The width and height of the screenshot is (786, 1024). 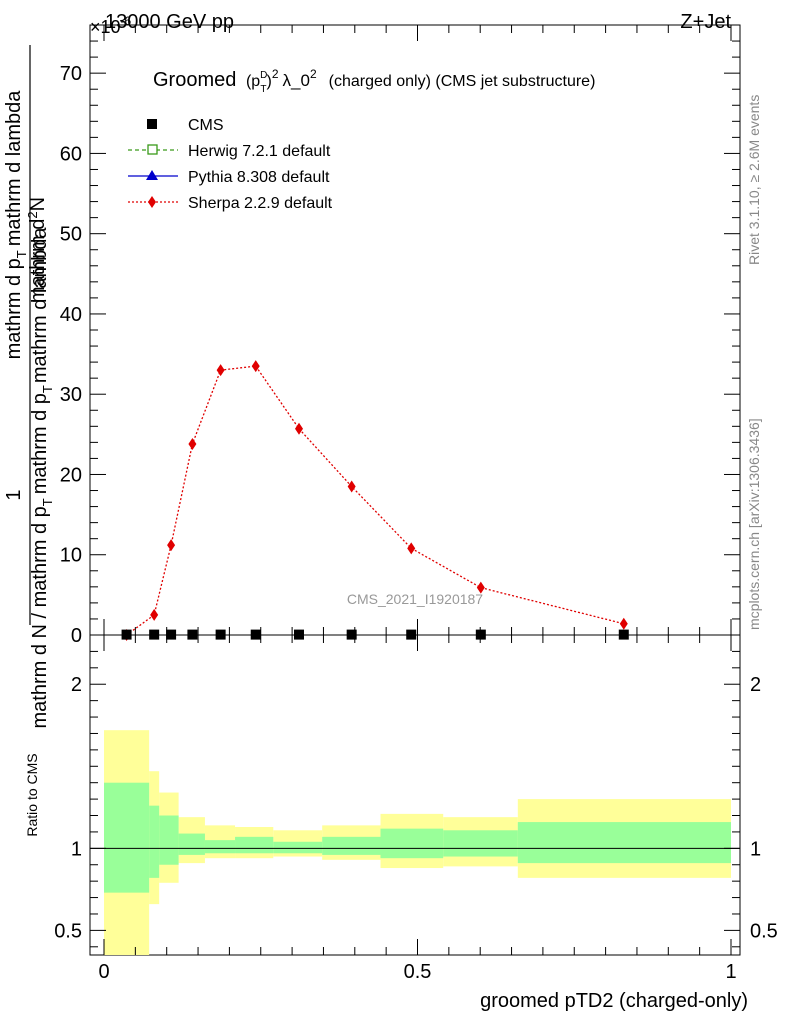 What do you see at coordinates (259, 177) in the screenshot?
I see `legend-label-2: Pythia 8.308 default` at bounding box center [259, 177].